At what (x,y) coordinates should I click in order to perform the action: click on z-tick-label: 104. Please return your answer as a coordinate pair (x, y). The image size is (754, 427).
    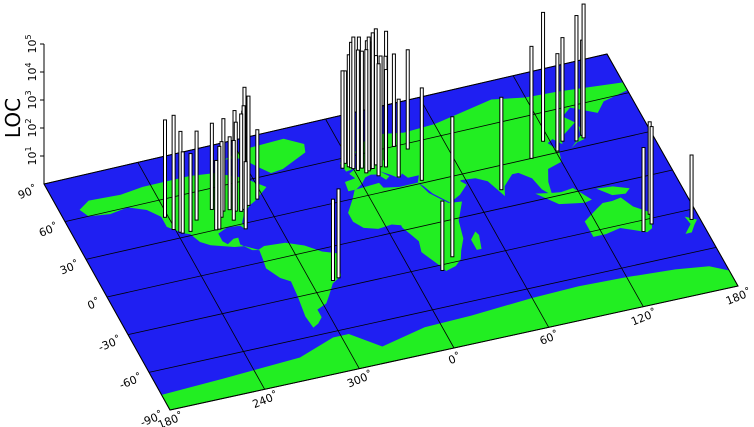
    Looking at the image, I should click on (31, 71).